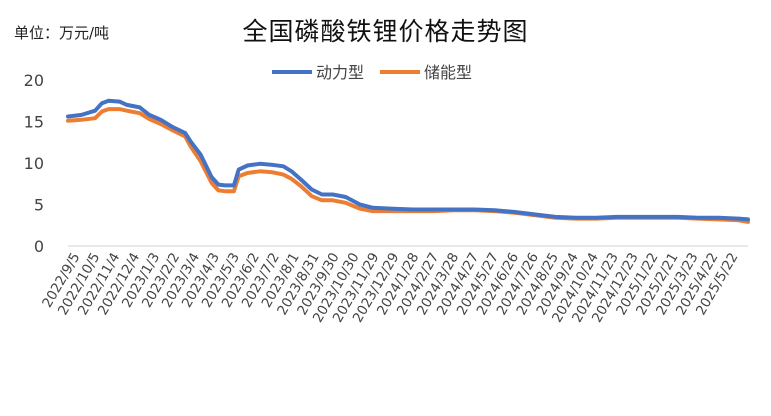  Describe the element at coordinates (340, 72) in the screenshot. I see `legend-label-0: 动力型` at that location.